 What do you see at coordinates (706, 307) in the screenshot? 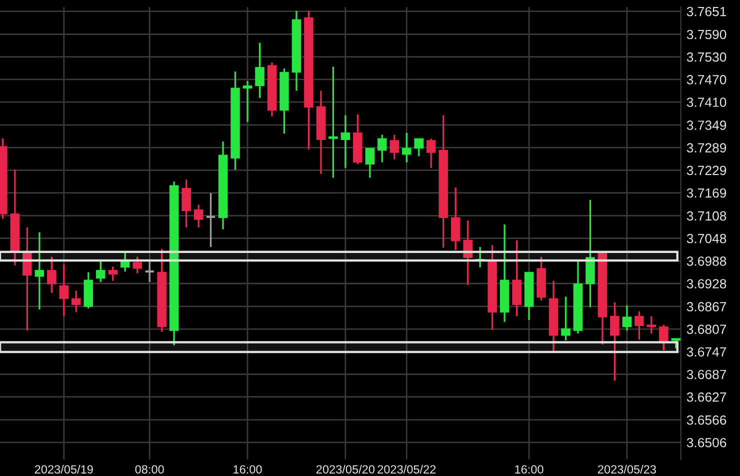
I see `y-tick-label: 3.6867` at bounding box center [706, 307].